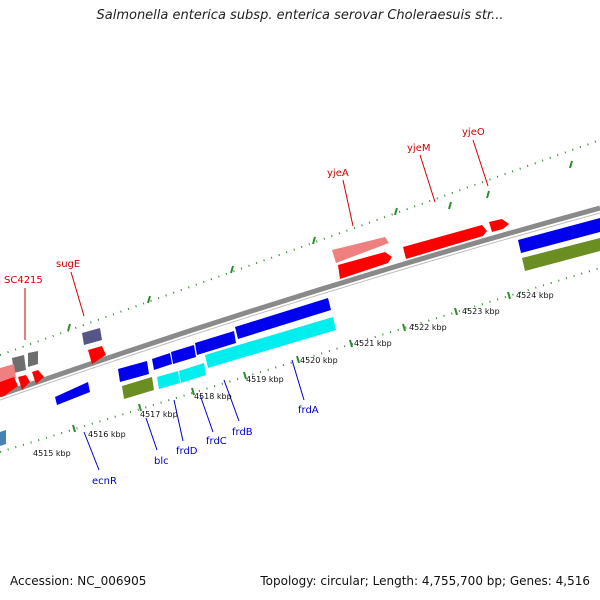 The width and height of the screenshot is (600, 600). I want to click on tick-label: 4518 kbp, so click(213, 396).